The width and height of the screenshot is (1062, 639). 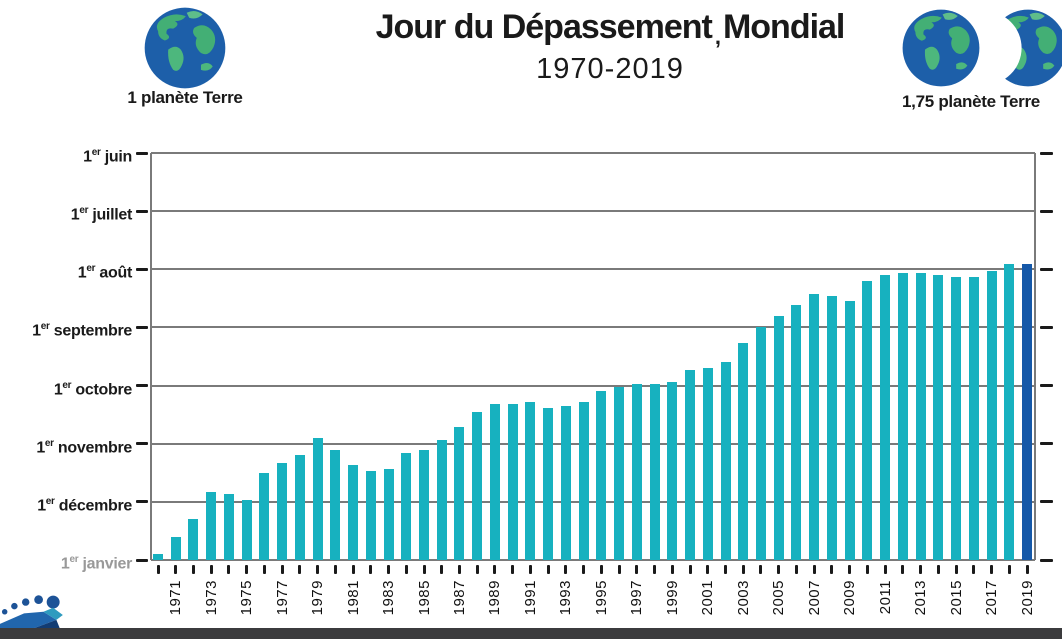 What do you see at coordinates (84, 505) in the screenshot?
I see `y-axis-label: 1er décembre` at bounding box center [84, 505].